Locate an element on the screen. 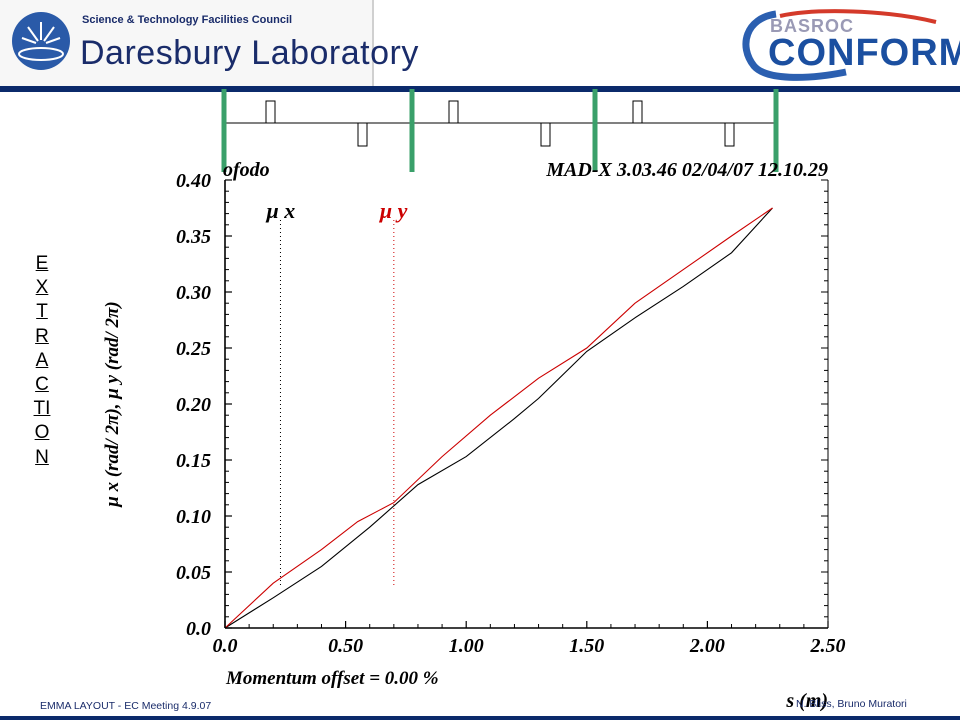 The height and width of the screenshot is (720, 960). y-tick-label: 0.05 is located at coordinates (193, 573).